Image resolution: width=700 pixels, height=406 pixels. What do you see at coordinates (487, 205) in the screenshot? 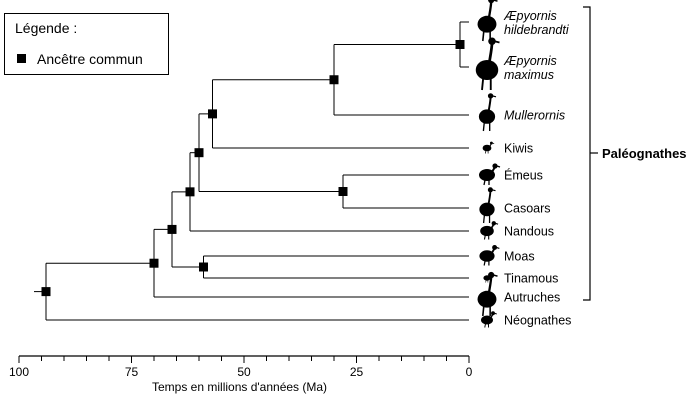
I see `cassowary-icon` at bounding box center [487, 205].